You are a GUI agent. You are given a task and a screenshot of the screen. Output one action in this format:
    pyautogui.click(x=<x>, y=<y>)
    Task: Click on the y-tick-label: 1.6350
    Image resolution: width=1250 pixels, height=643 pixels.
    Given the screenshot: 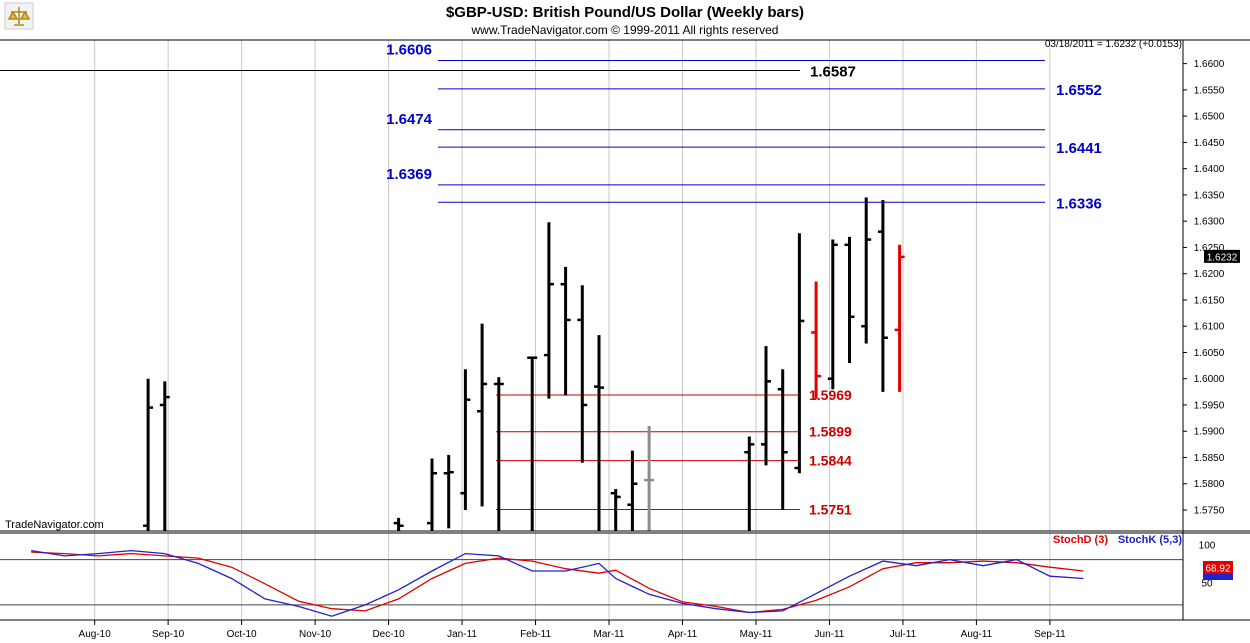 What is the action you would take?
    pyautogui.click(x=1209, y=195)
    